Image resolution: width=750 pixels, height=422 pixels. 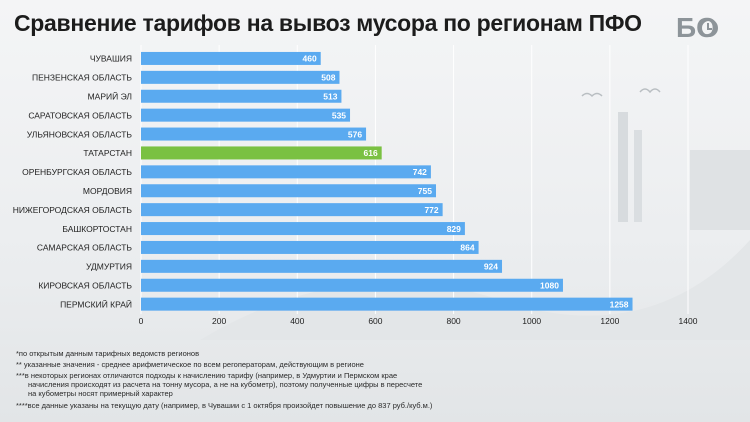 I want to click on bar-value-label: 742, so click(x=420, y=172).